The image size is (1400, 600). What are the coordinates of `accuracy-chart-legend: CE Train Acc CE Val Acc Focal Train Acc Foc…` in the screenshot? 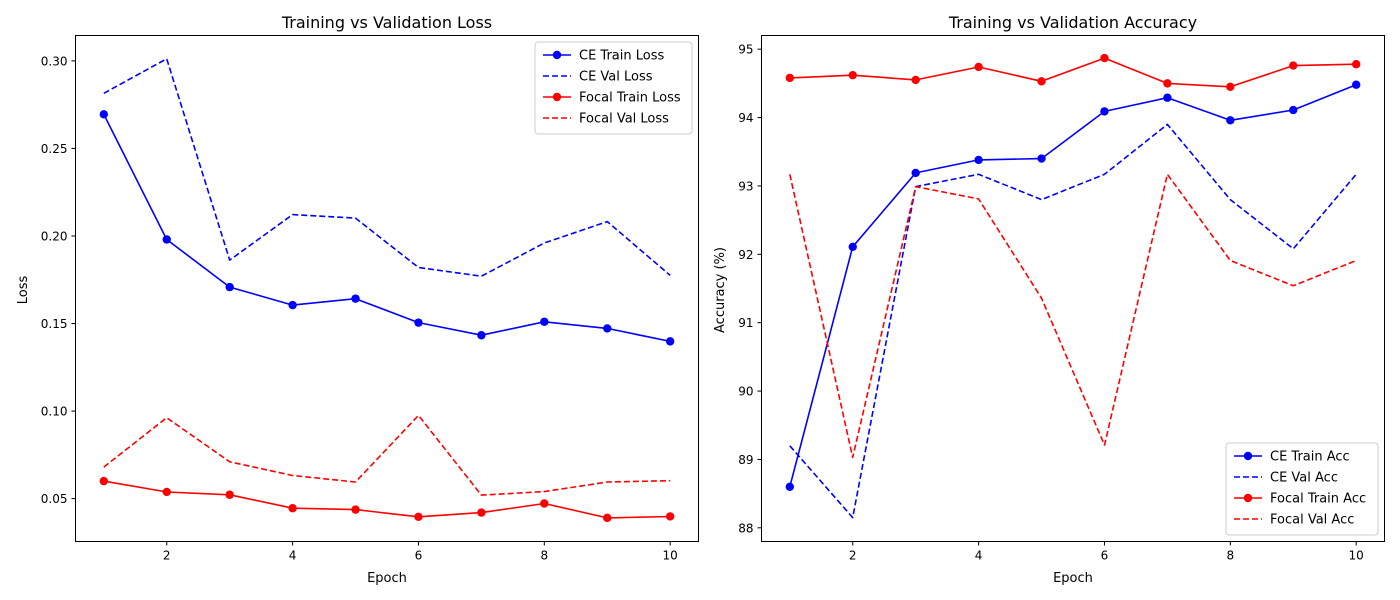 It's located at (1302, 489).